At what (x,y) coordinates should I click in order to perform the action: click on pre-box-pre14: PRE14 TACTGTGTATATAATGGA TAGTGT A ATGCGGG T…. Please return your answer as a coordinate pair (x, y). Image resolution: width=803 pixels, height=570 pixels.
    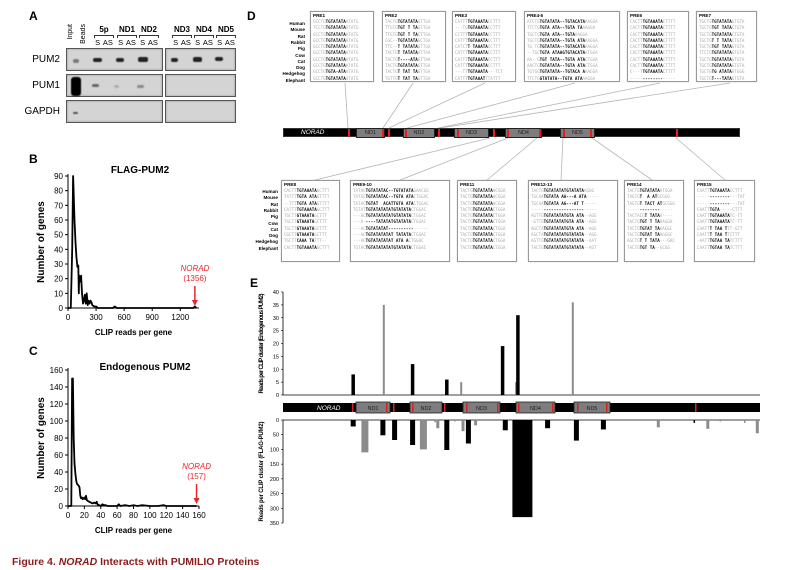
    Looking at the image, I should click on (654, 221).